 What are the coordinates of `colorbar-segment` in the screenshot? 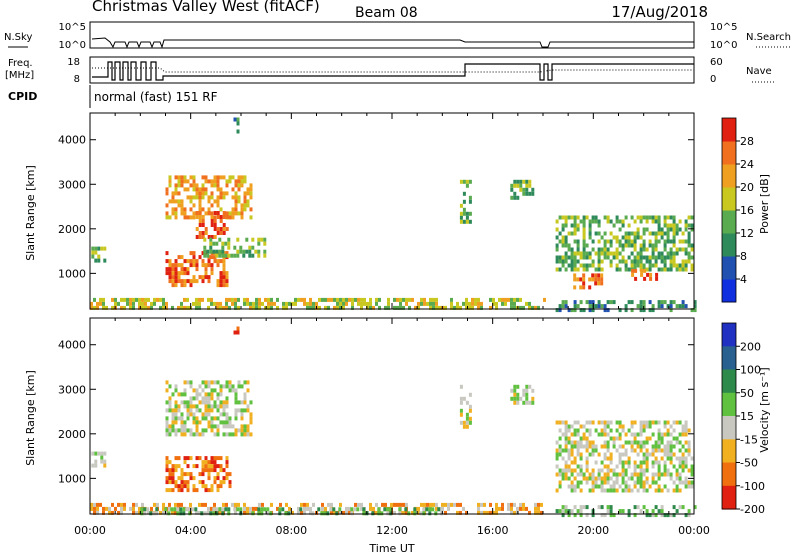 It's located at (729, 153).